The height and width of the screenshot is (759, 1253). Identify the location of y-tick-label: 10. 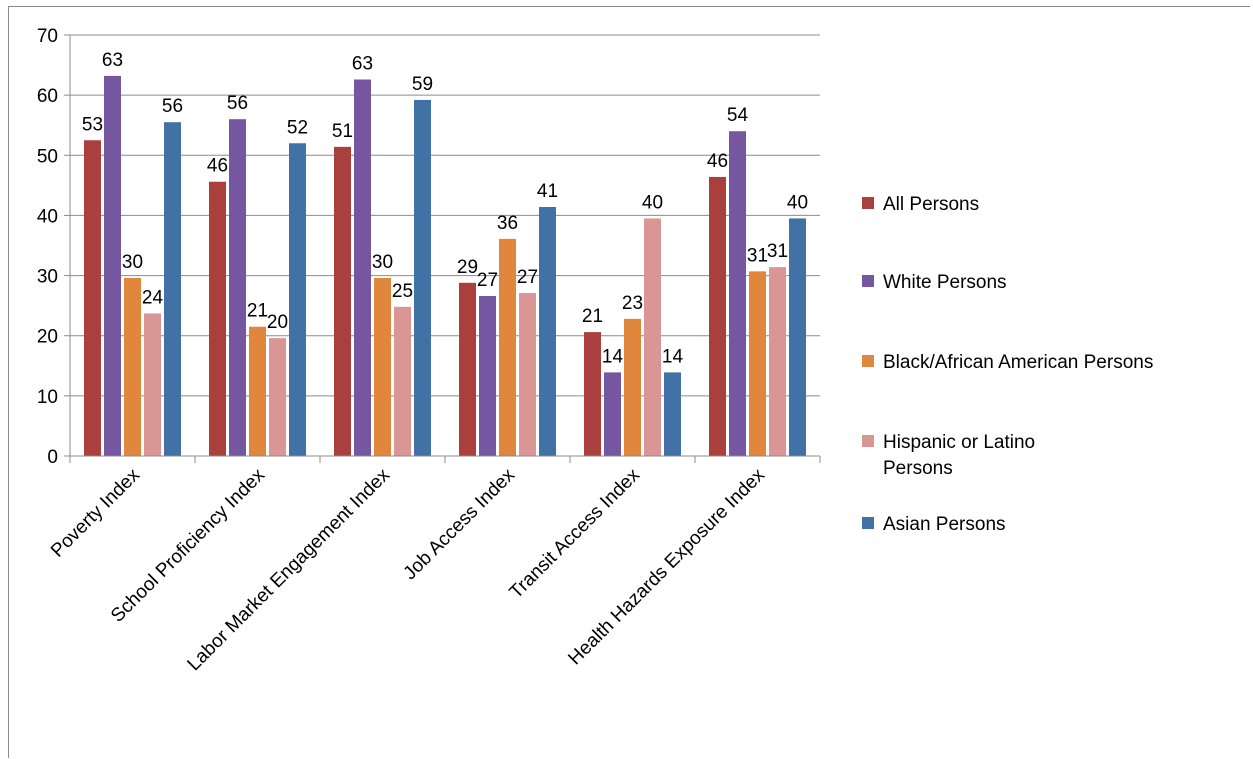
(47, 397).